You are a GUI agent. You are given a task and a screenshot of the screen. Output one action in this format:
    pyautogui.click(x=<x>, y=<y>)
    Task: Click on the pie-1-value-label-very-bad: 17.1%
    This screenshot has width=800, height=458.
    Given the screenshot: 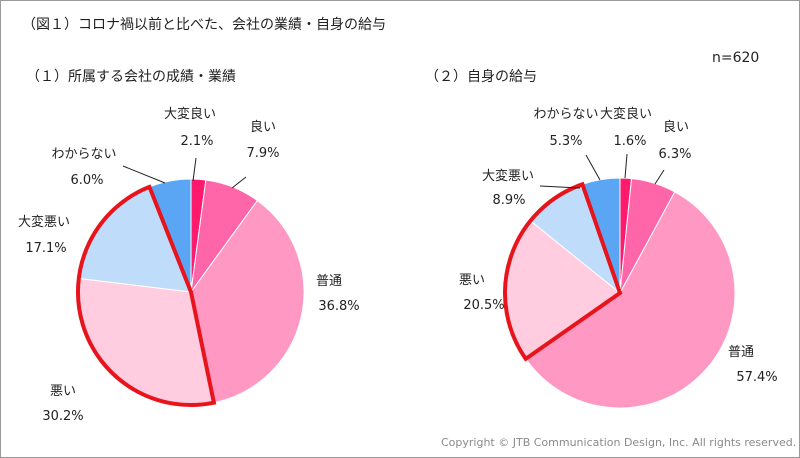 What is the action you would take?
    pyautogui.click(x=45, y=248)
    